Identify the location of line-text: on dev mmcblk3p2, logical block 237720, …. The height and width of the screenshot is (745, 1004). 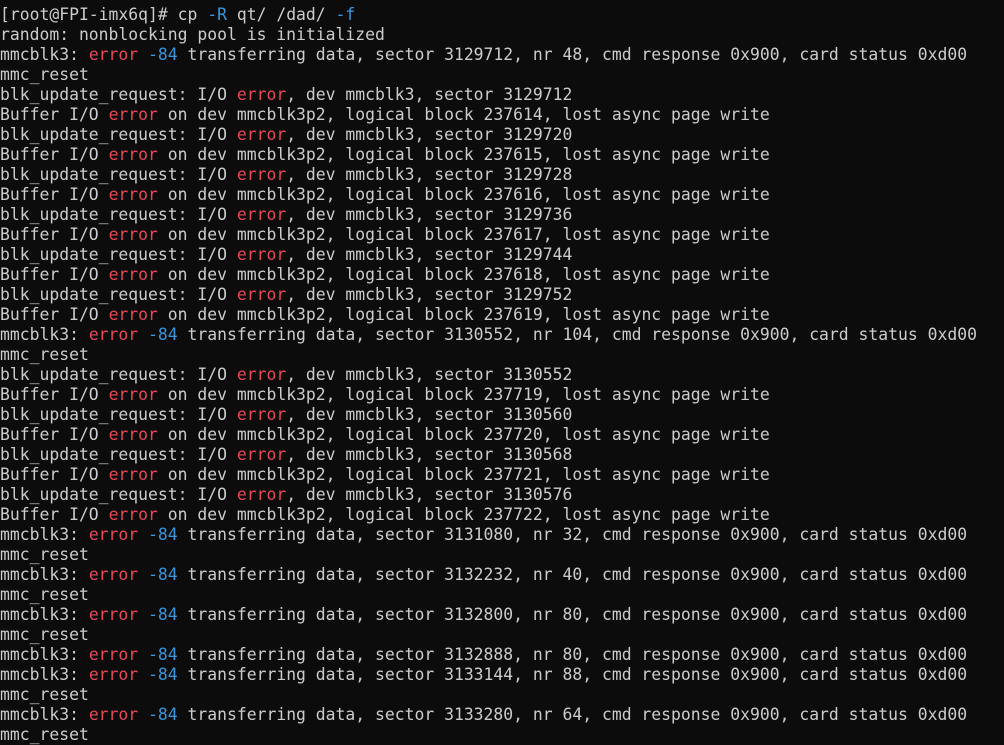
(463, 434).